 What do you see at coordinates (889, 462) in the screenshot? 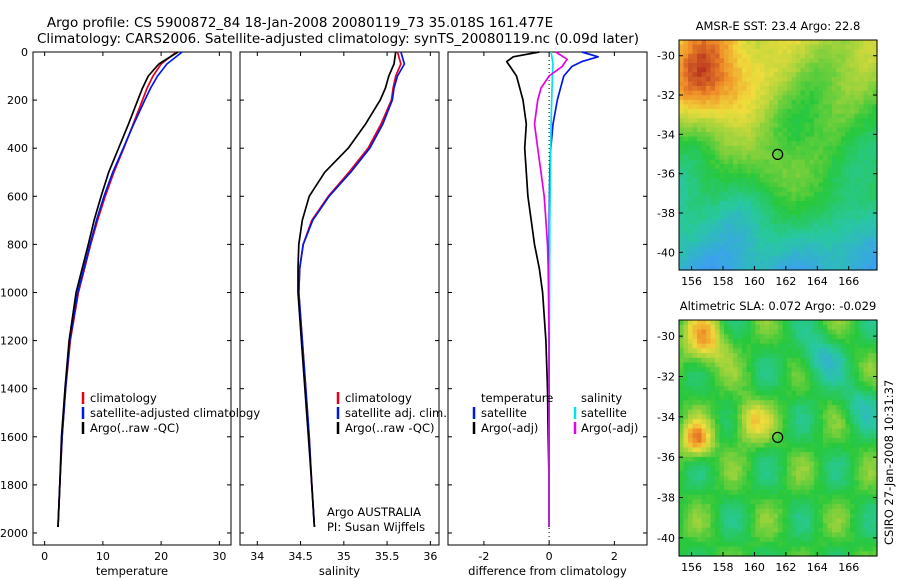
I see `side-timestamp: CSIRO 27-Jan-2008 10:31:37` at bounding box center [889, 462].